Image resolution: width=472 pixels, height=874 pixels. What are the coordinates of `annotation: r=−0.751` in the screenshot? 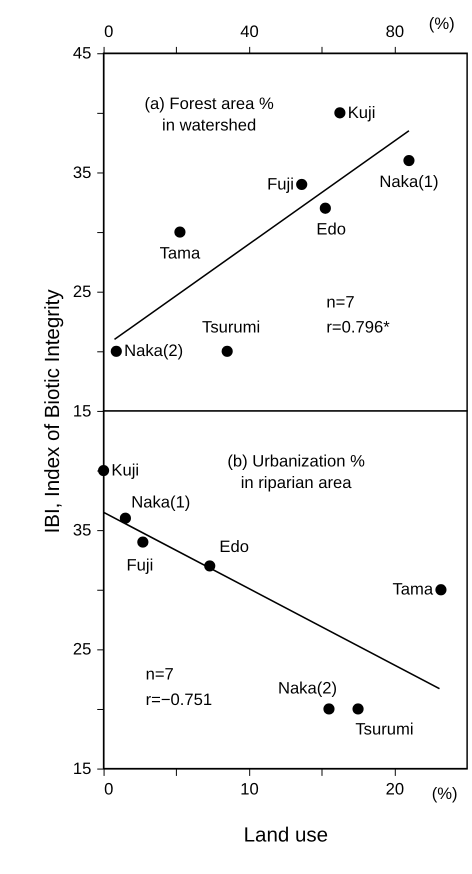 It's located at (179, 700).